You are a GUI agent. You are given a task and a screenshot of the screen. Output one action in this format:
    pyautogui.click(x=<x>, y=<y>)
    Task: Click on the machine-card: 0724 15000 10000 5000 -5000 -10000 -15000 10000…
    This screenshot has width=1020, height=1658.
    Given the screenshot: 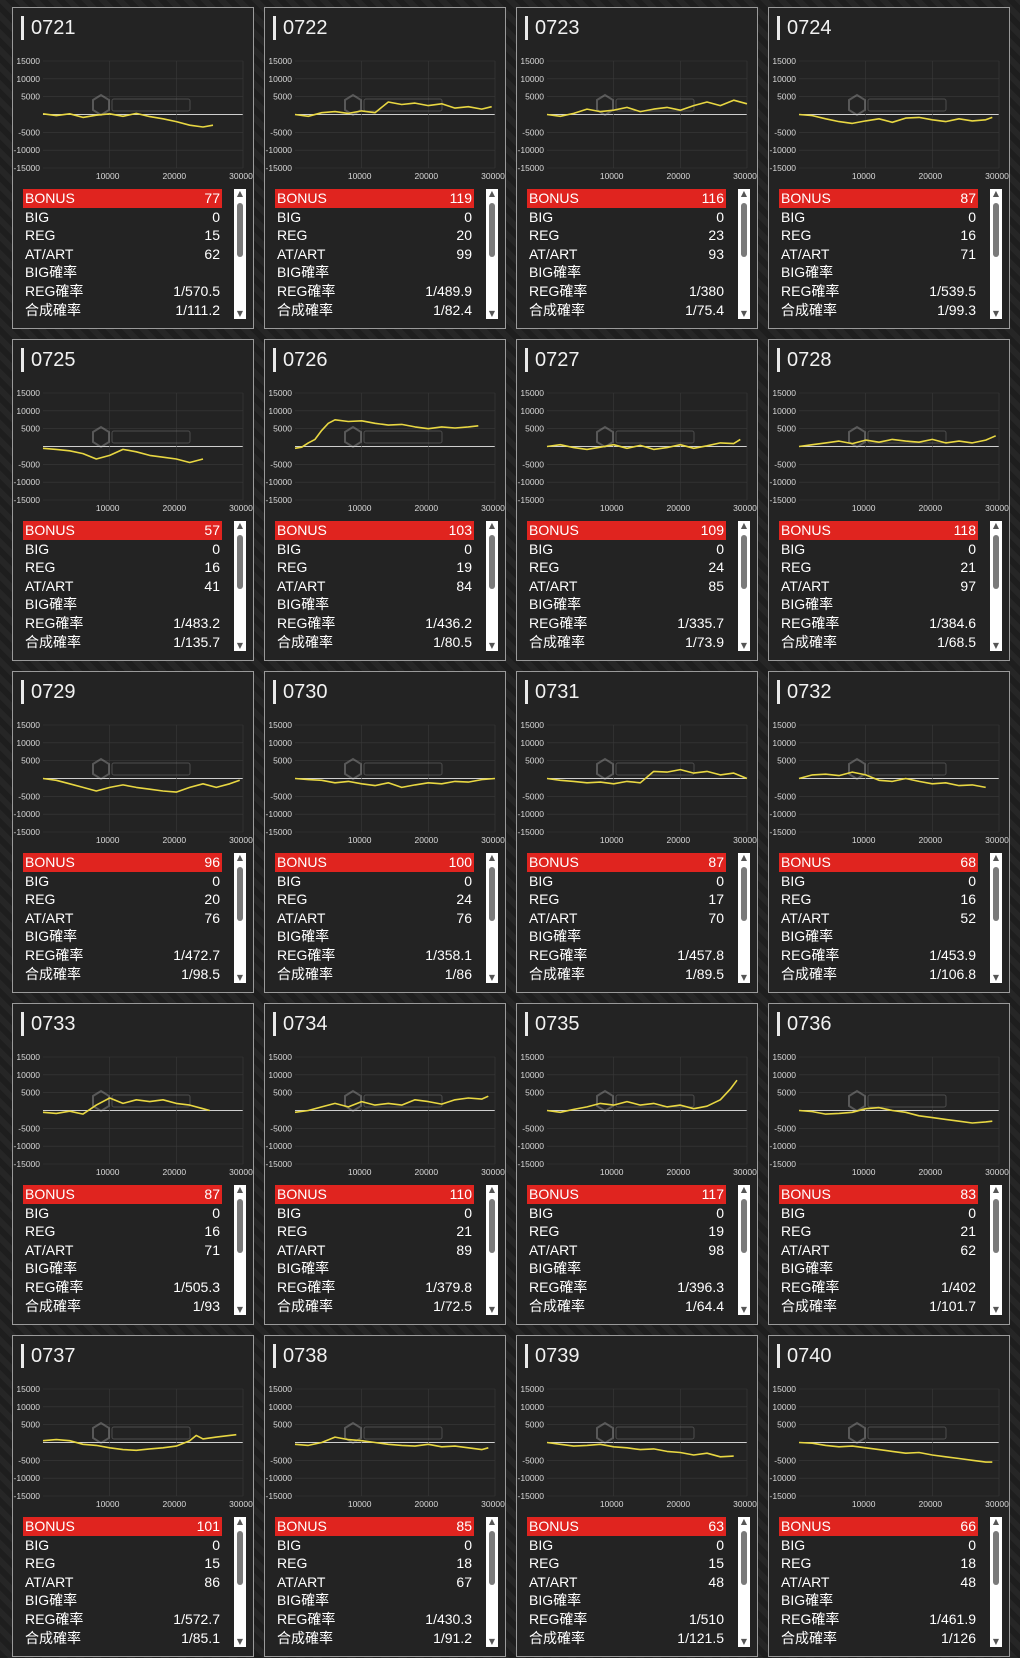 What is the action you would take?
    pyautogui.click(x=889, y=168)
    